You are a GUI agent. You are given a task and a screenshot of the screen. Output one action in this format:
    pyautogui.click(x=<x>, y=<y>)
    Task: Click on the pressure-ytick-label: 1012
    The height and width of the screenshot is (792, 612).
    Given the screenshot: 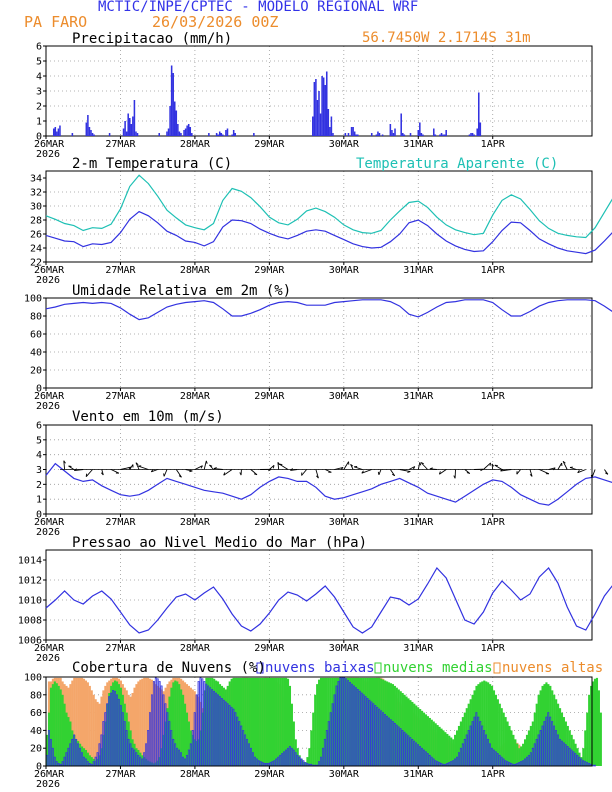 What is the action you would take?
    pyautogui.click(x=30, y=581)
    